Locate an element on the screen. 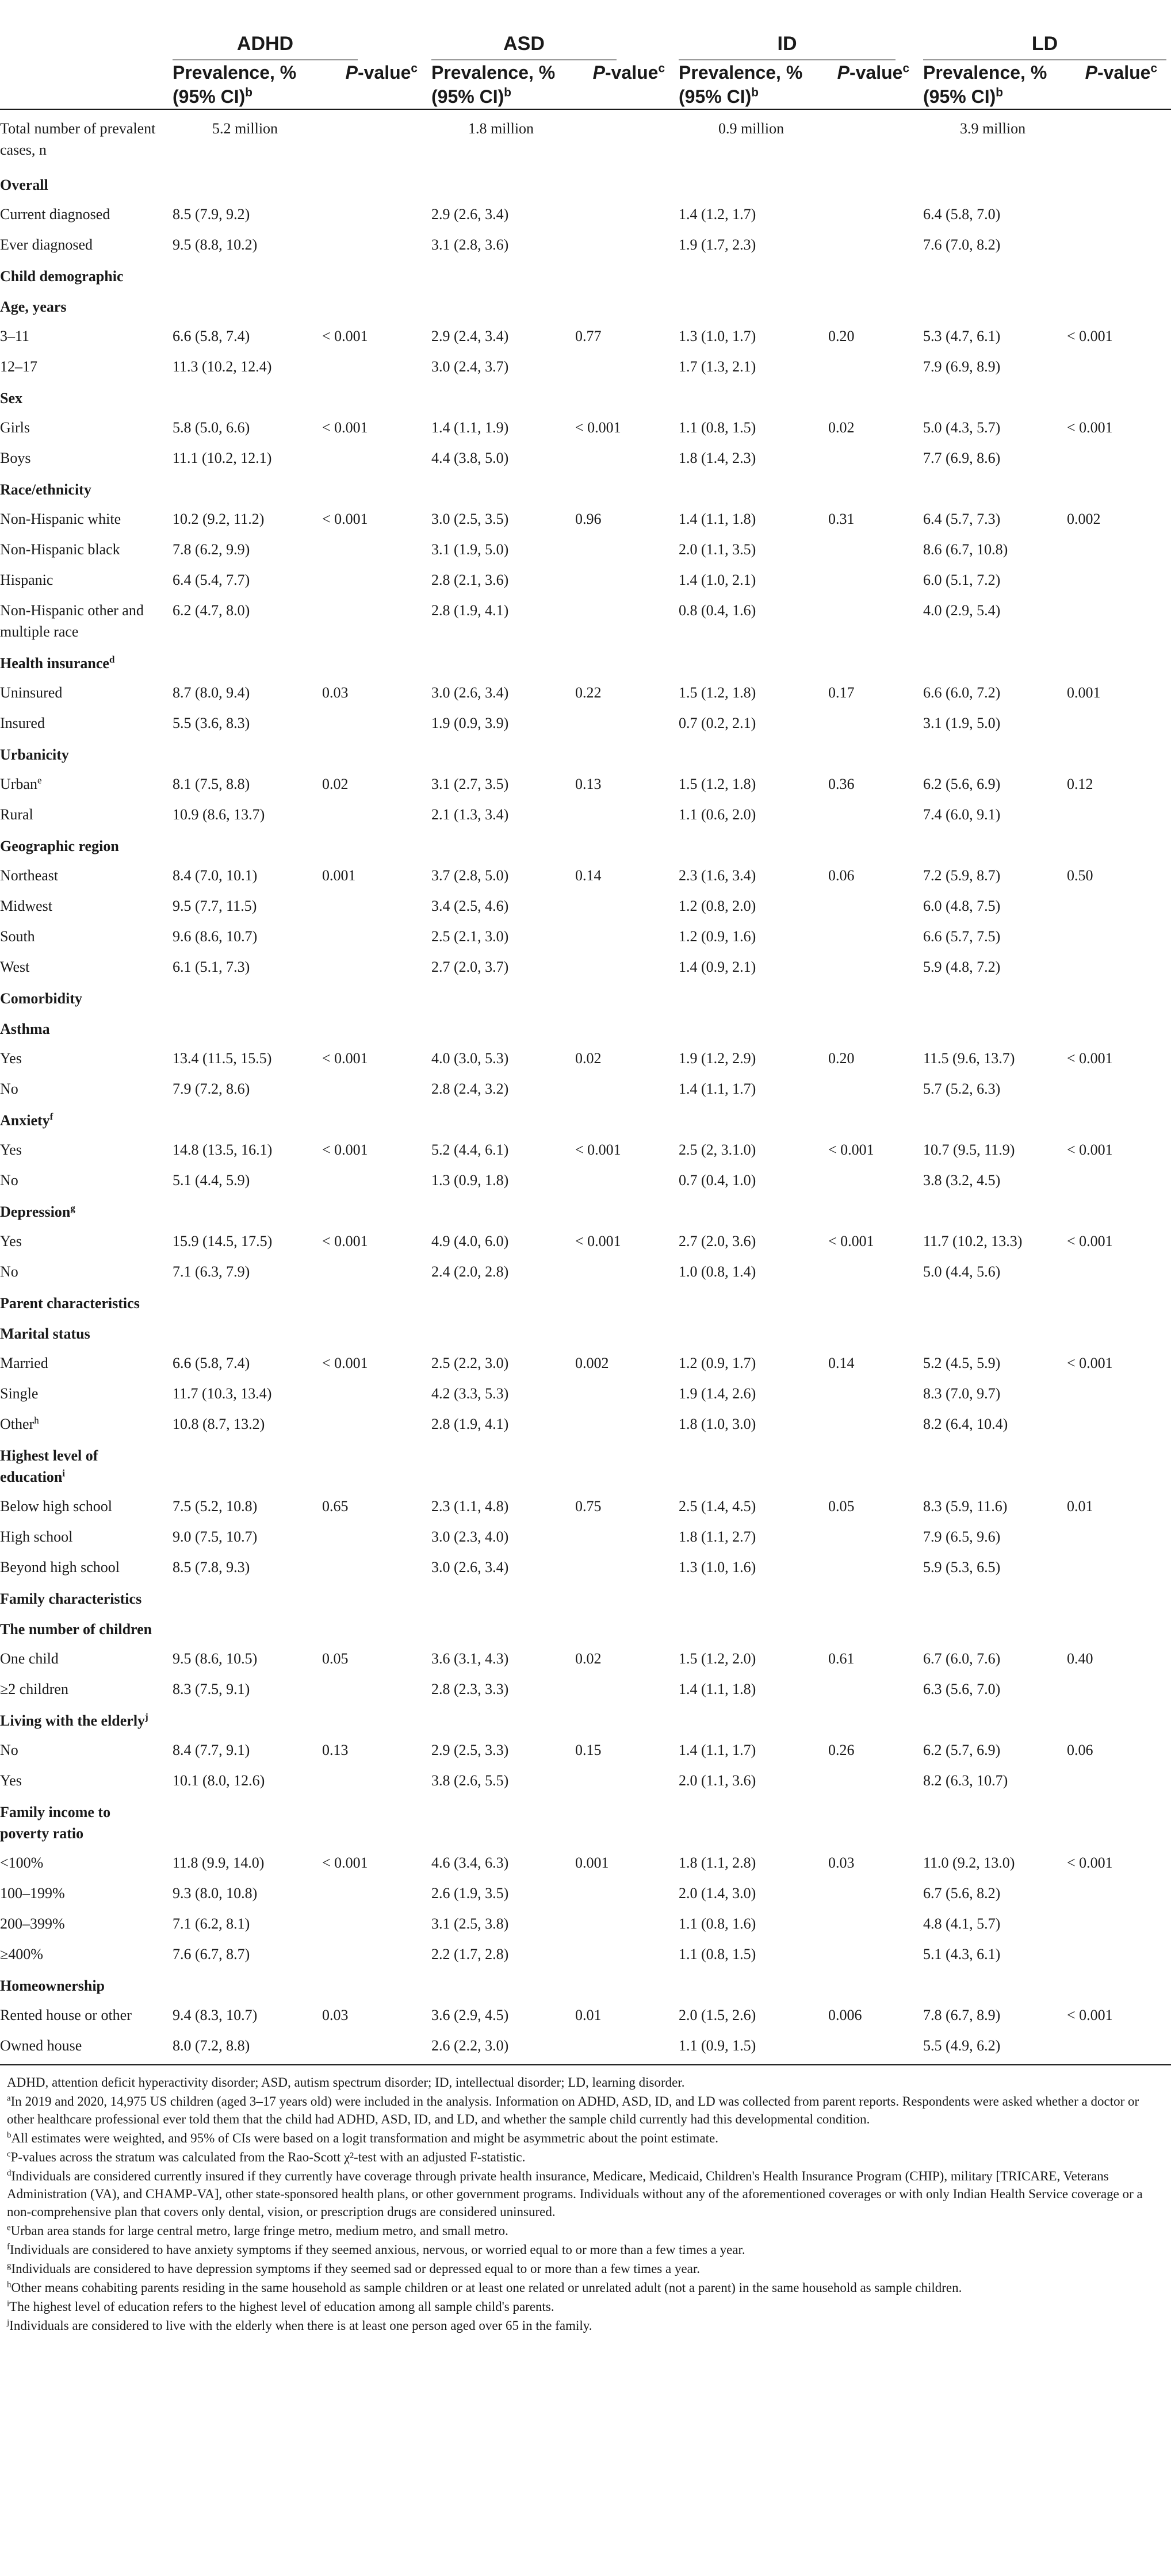  table-end-rule is located at coordinates (585, 2064).